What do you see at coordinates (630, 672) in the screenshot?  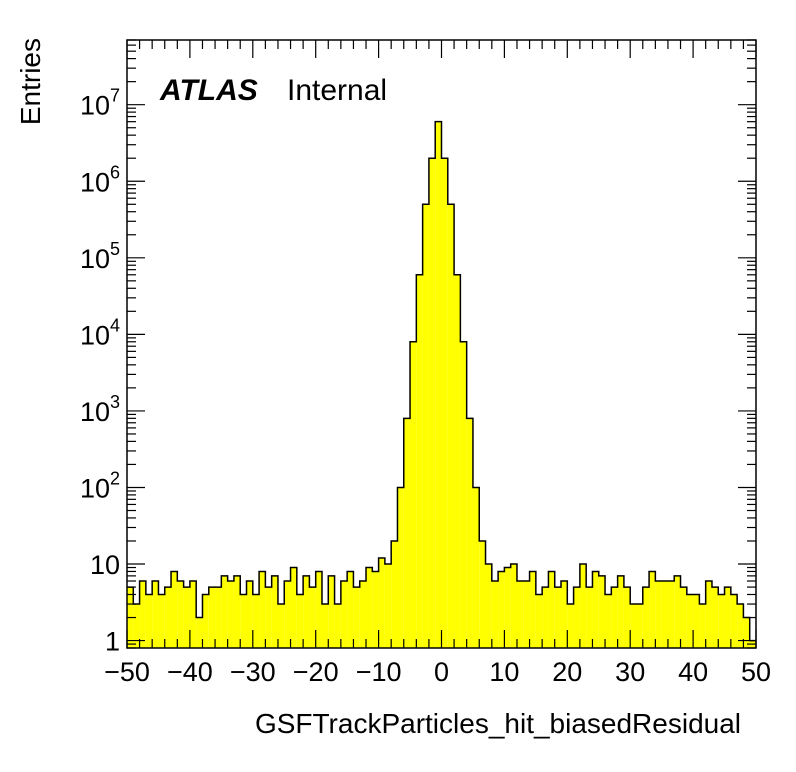 I see `x-tick-label: 30` at bounding box center [630, 672].